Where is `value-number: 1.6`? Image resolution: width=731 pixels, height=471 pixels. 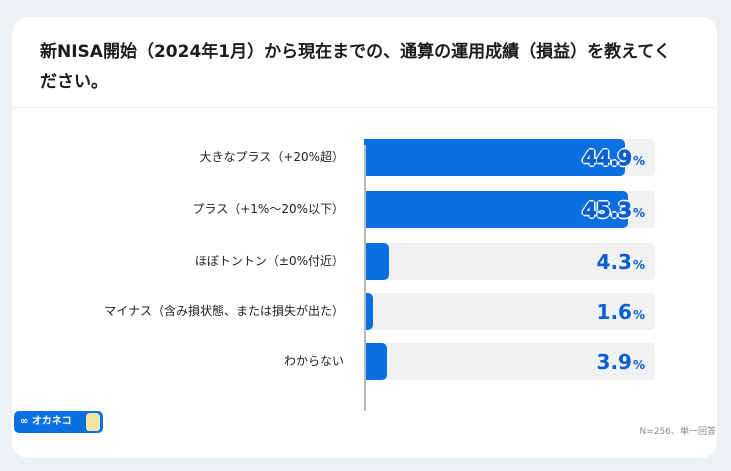
value-number: 1.6 is located at coordinates (614, 312).